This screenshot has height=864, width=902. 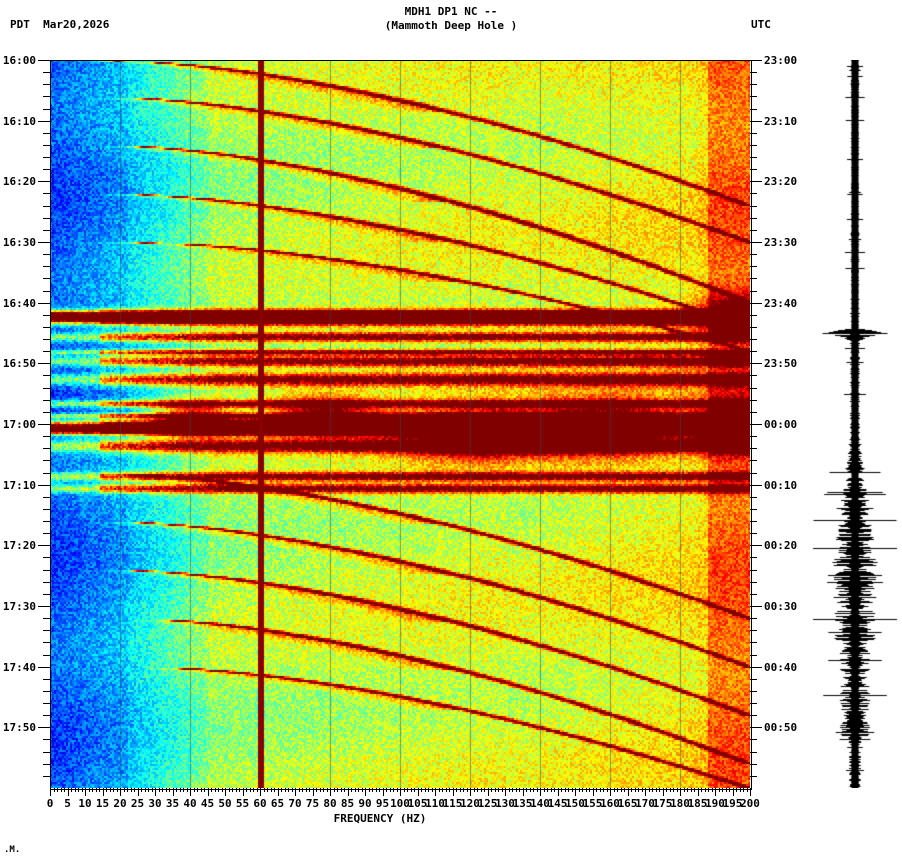 I want to click on x-tick-label: 10, so click(x=85, y=803).